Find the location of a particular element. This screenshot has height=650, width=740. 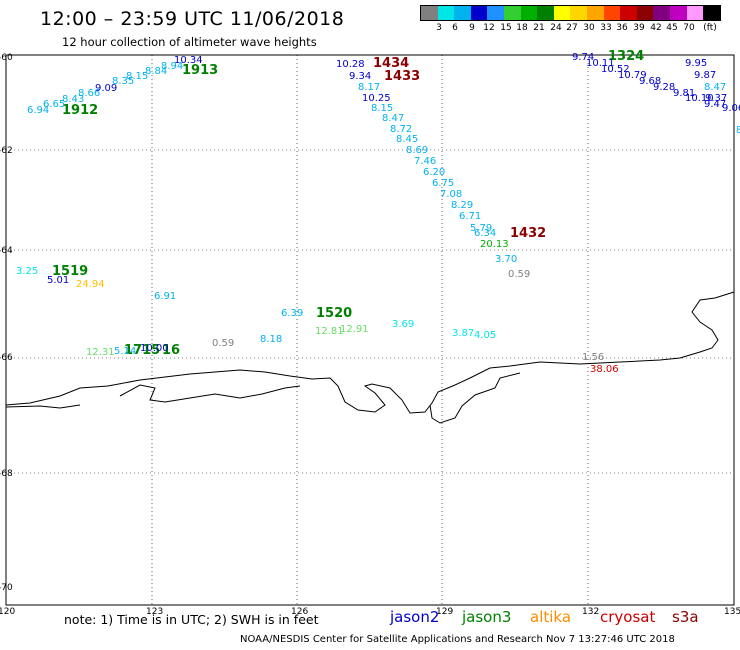

swh-value-label: 10.11 is located at coordinates (600, 63).